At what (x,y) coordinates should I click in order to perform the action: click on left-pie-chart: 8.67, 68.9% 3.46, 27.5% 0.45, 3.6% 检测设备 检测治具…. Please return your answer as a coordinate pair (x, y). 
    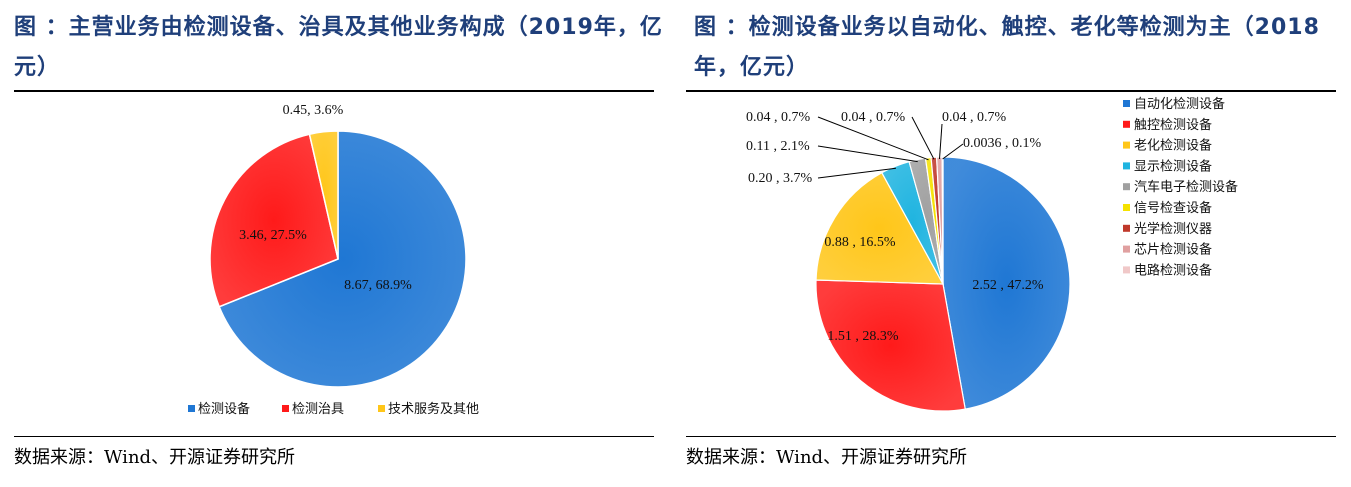
    Looking at the image, I should click on (333, 259).